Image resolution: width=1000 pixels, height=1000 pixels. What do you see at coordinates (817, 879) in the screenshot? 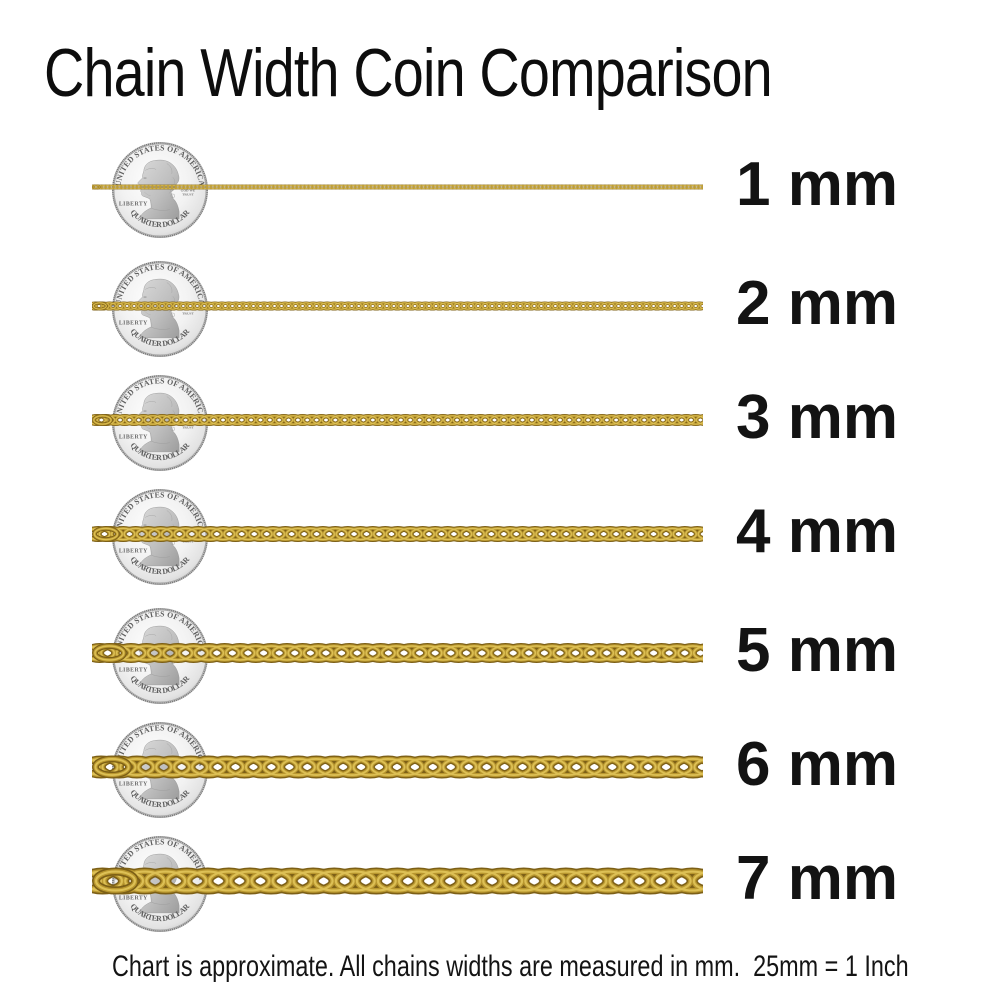
I see `chain-width-label: 7 mm` at bounding box center [817, 879].